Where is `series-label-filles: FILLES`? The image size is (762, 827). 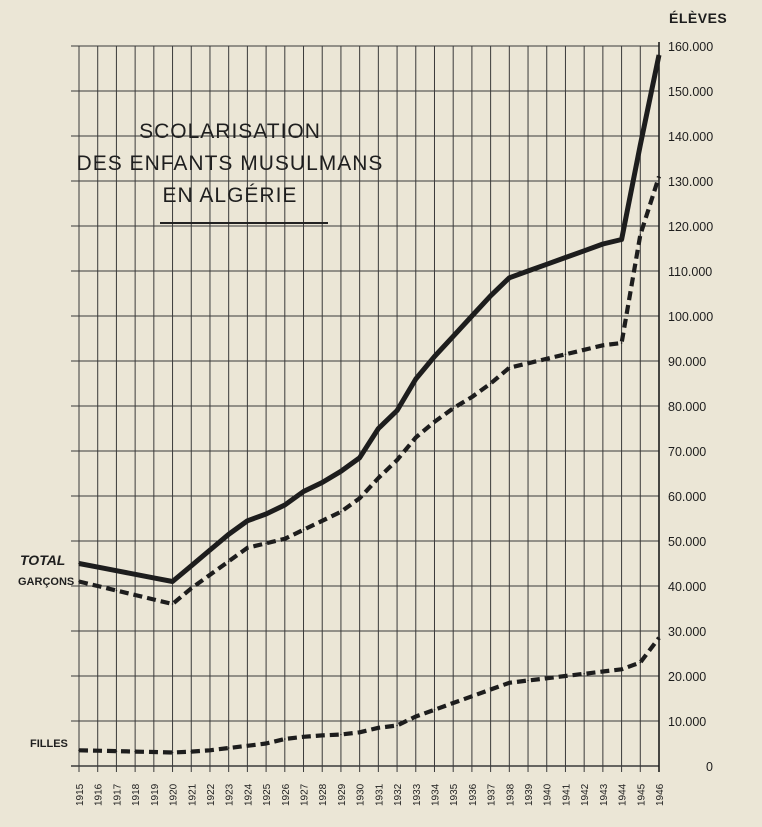 series-label-filles: FILLES is located at coordinates (49, 744).